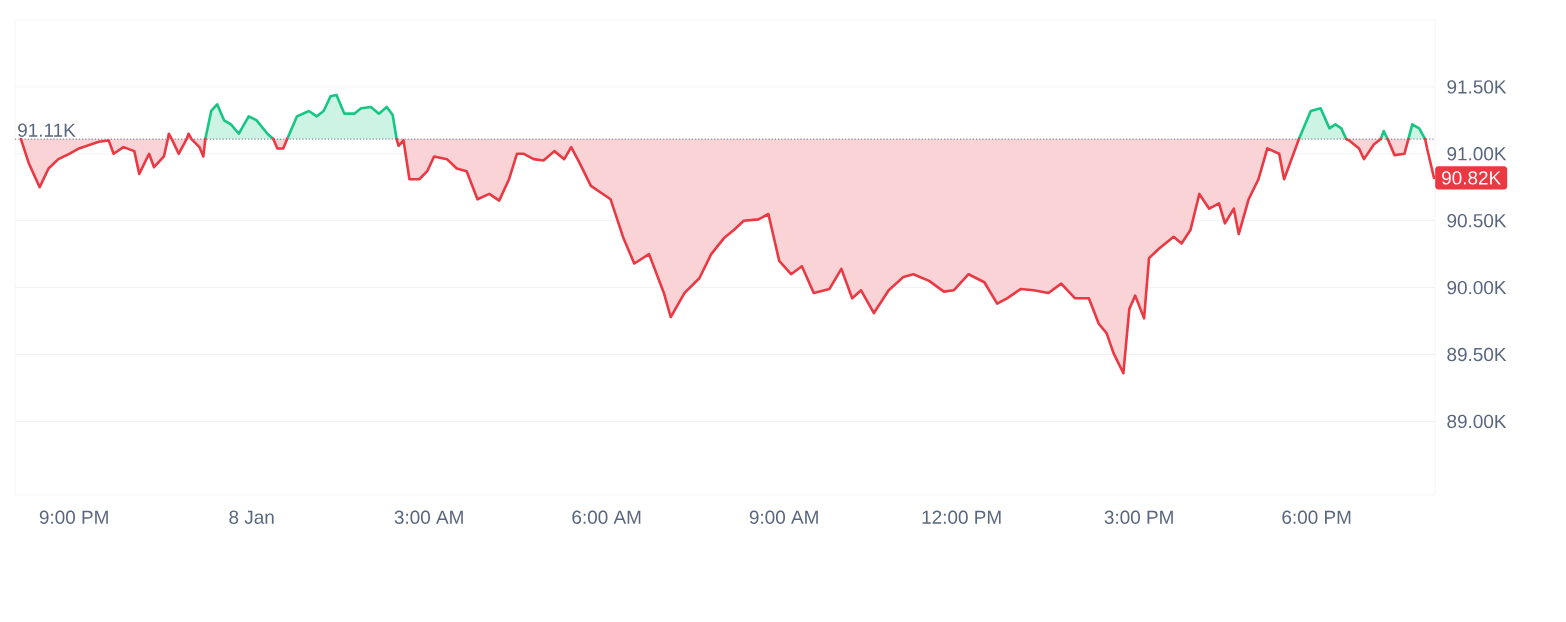 This screenshot has width=1566, height=622. Describe the element at coordinates (47, 130) in the screenshot. I see `ref-line-label: 91.11K` at that location.